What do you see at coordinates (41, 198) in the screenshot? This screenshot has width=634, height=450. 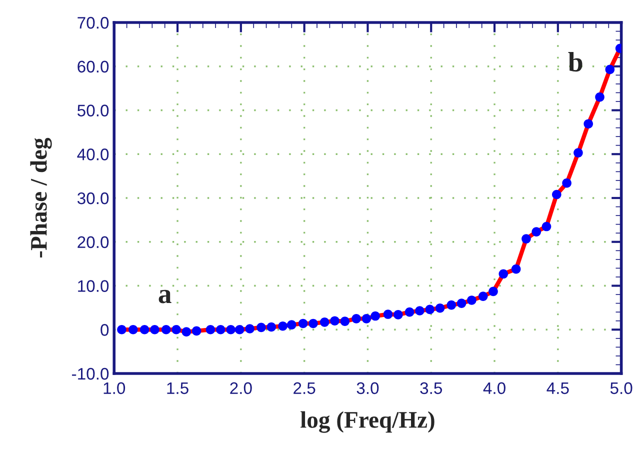 I see `y-axis-title: -Phase / deg` at bounding box center [41, 198].